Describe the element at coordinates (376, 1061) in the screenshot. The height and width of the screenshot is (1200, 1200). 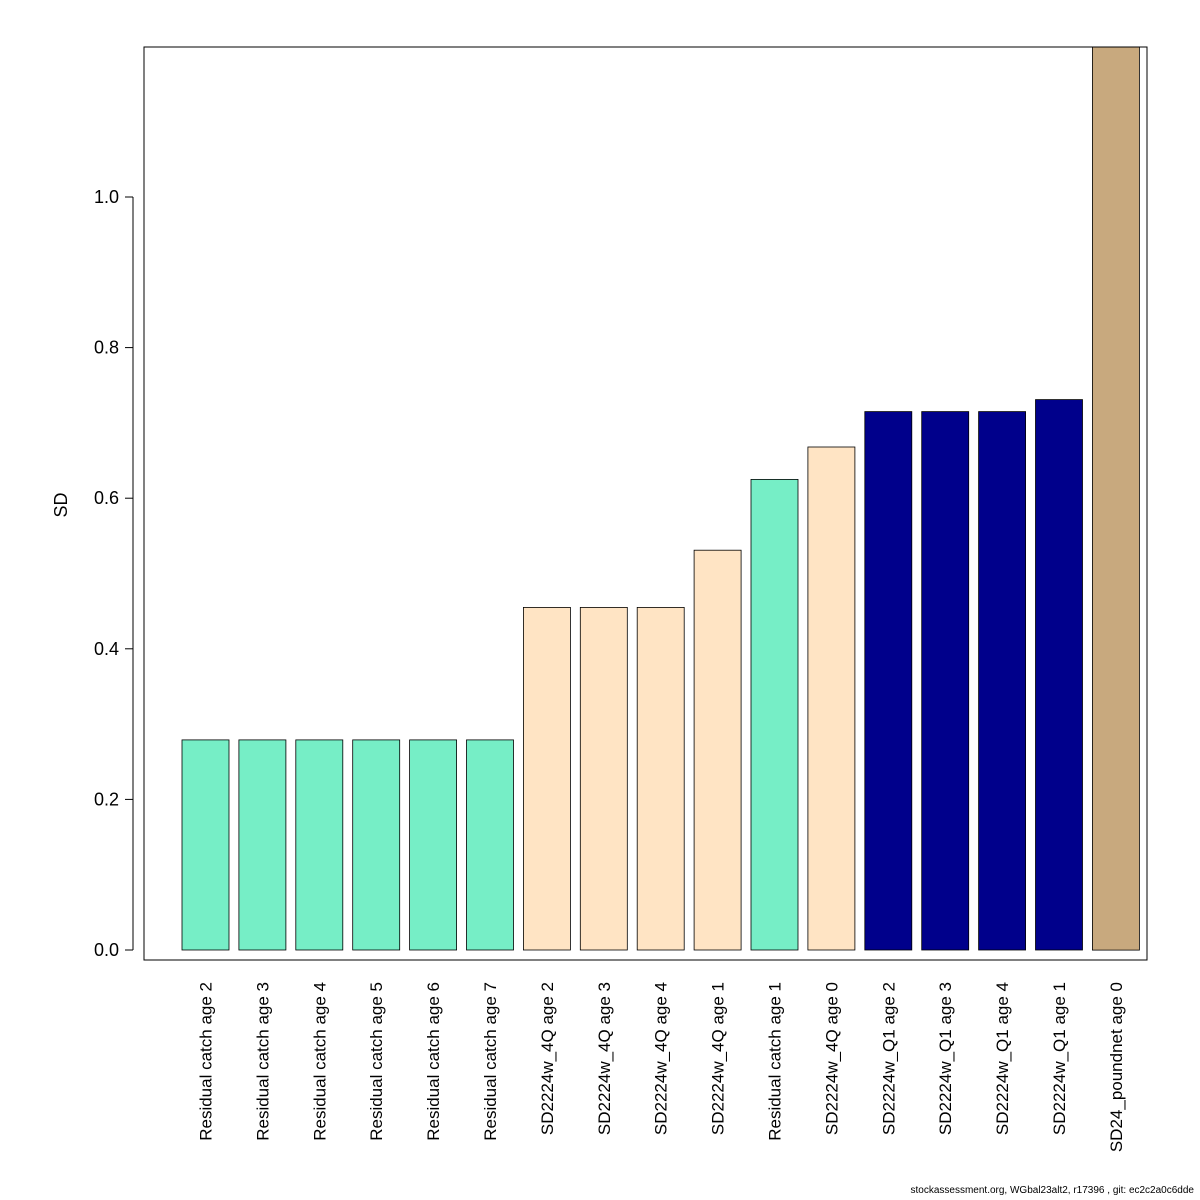
I see `x-tick-label-4: Residual catch age 5` at that location.